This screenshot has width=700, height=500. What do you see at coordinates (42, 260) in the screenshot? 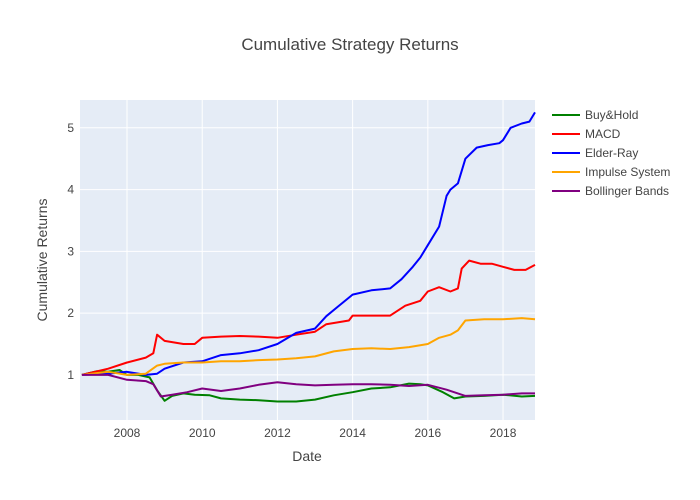
I see `y-axis-title: Cumulative Returns` at bounding box center [42, 260].